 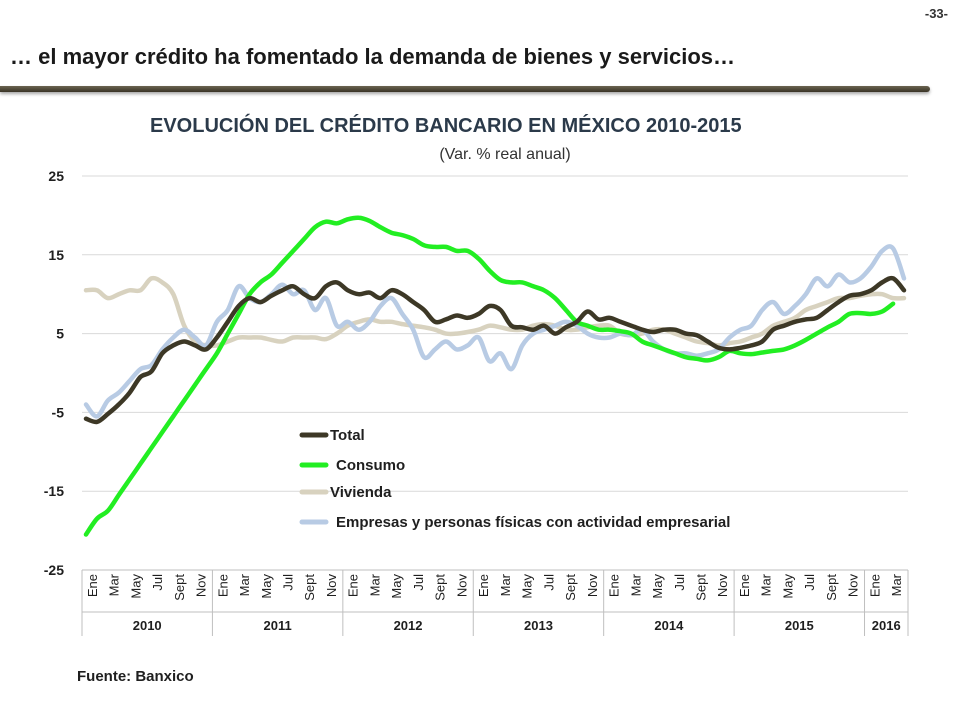 I want to click on year-label: 2014, so click(x=669, y=625).